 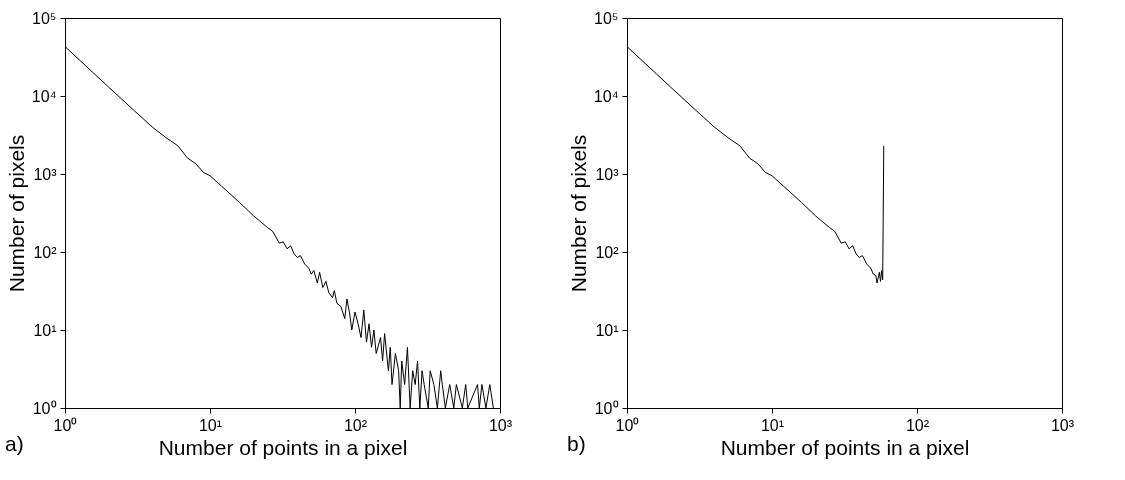 What do you see at coordinates (576, 443) in the screenshot?
I see `text: b)` at bounding box center [576, 443].